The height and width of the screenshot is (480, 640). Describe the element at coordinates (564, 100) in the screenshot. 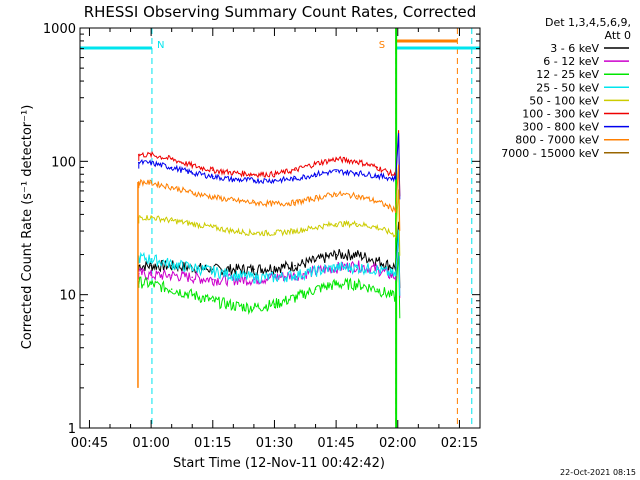

I see `legend-label: 50 - 100 keV` at that location.